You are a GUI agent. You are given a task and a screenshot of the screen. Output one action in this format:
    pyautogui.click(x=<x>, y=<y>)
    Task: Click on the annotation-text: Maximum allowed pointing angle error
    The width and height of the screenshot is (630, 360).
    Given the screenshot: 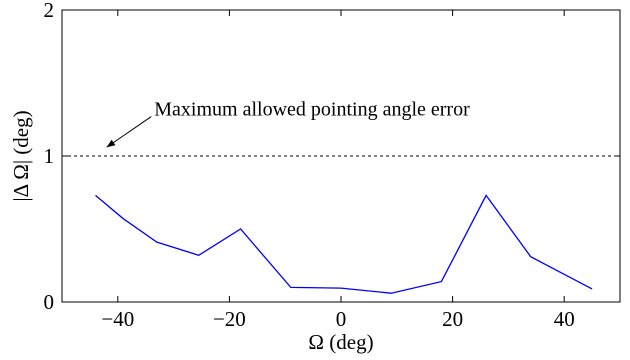 What is the action you would take?
    pyautogui.click(x=312, y=110)
    